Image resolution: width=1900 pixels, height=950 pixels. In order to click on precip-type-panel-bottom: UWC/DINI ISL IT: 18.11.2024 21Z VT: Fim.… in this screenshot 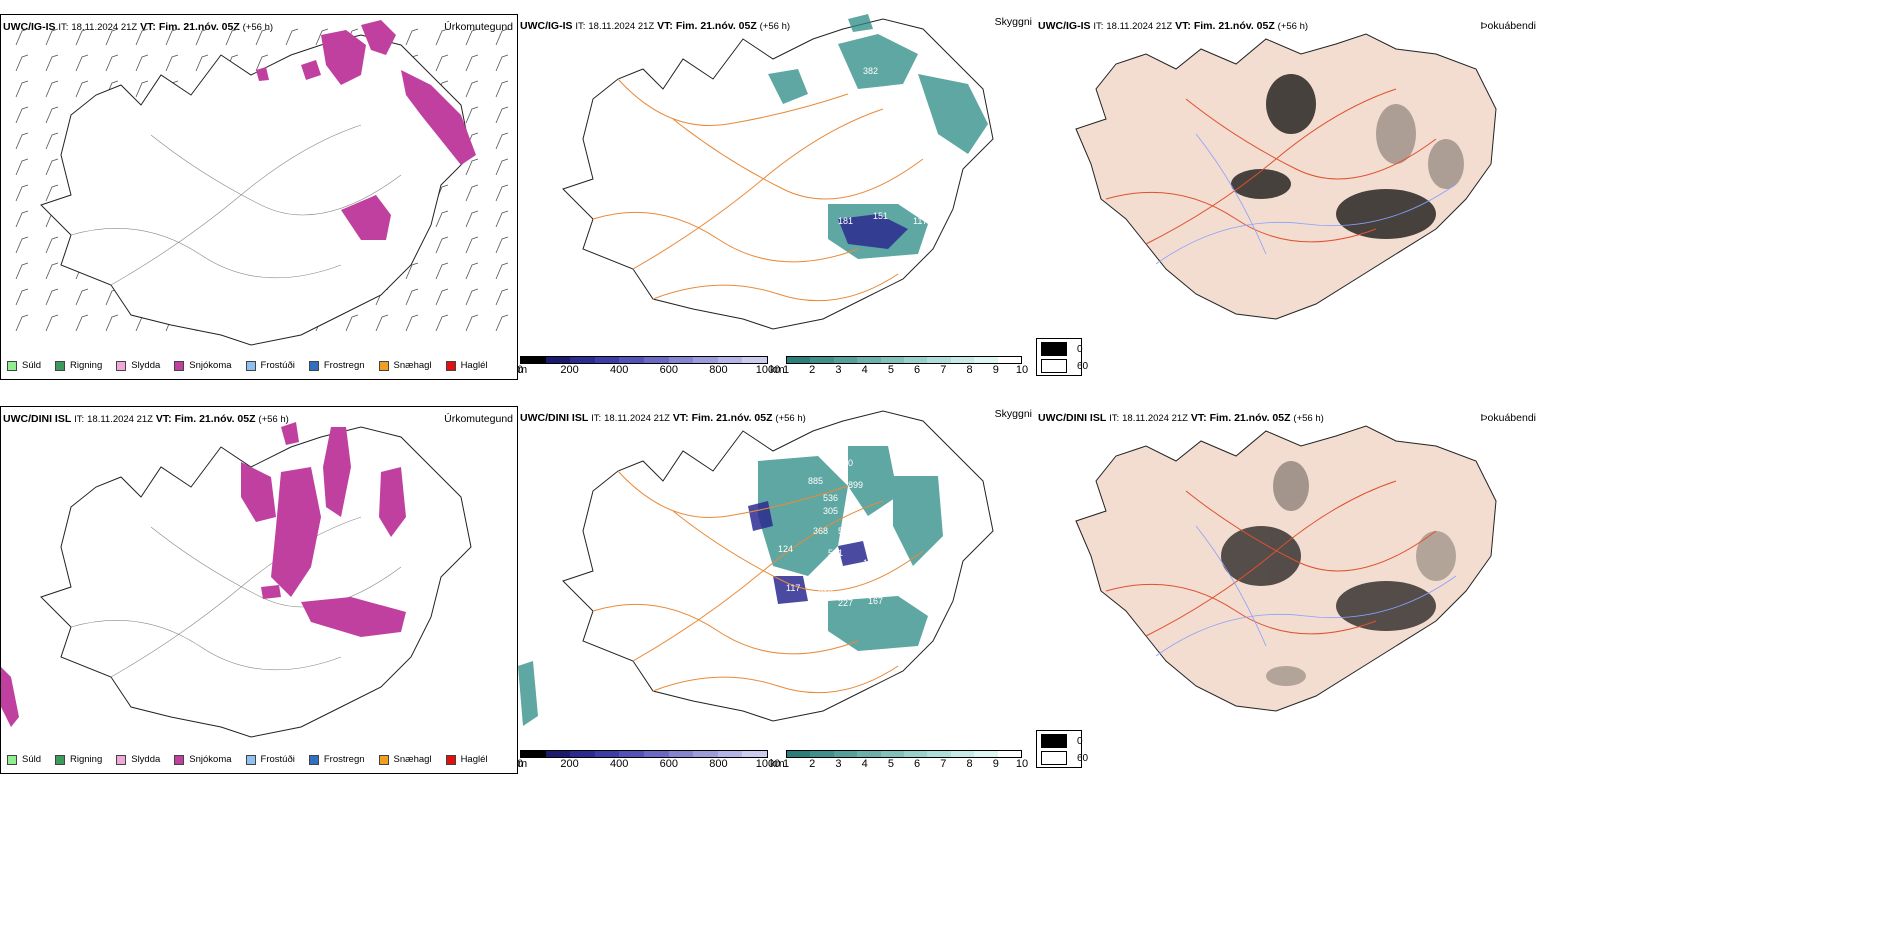, I will do `click(259, 590)`.